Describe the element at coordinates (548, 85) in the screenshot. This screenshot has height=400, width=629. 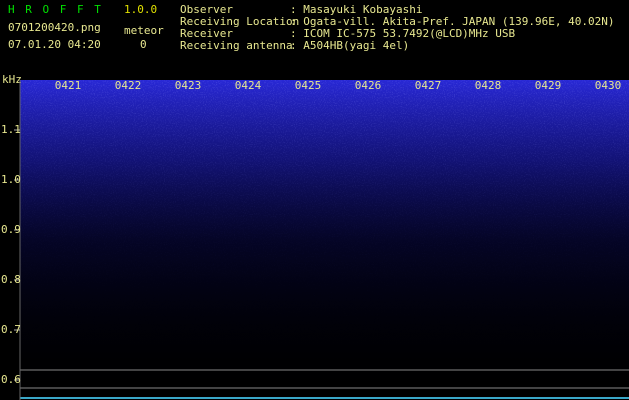
I see `time-label: 0429` at that location.